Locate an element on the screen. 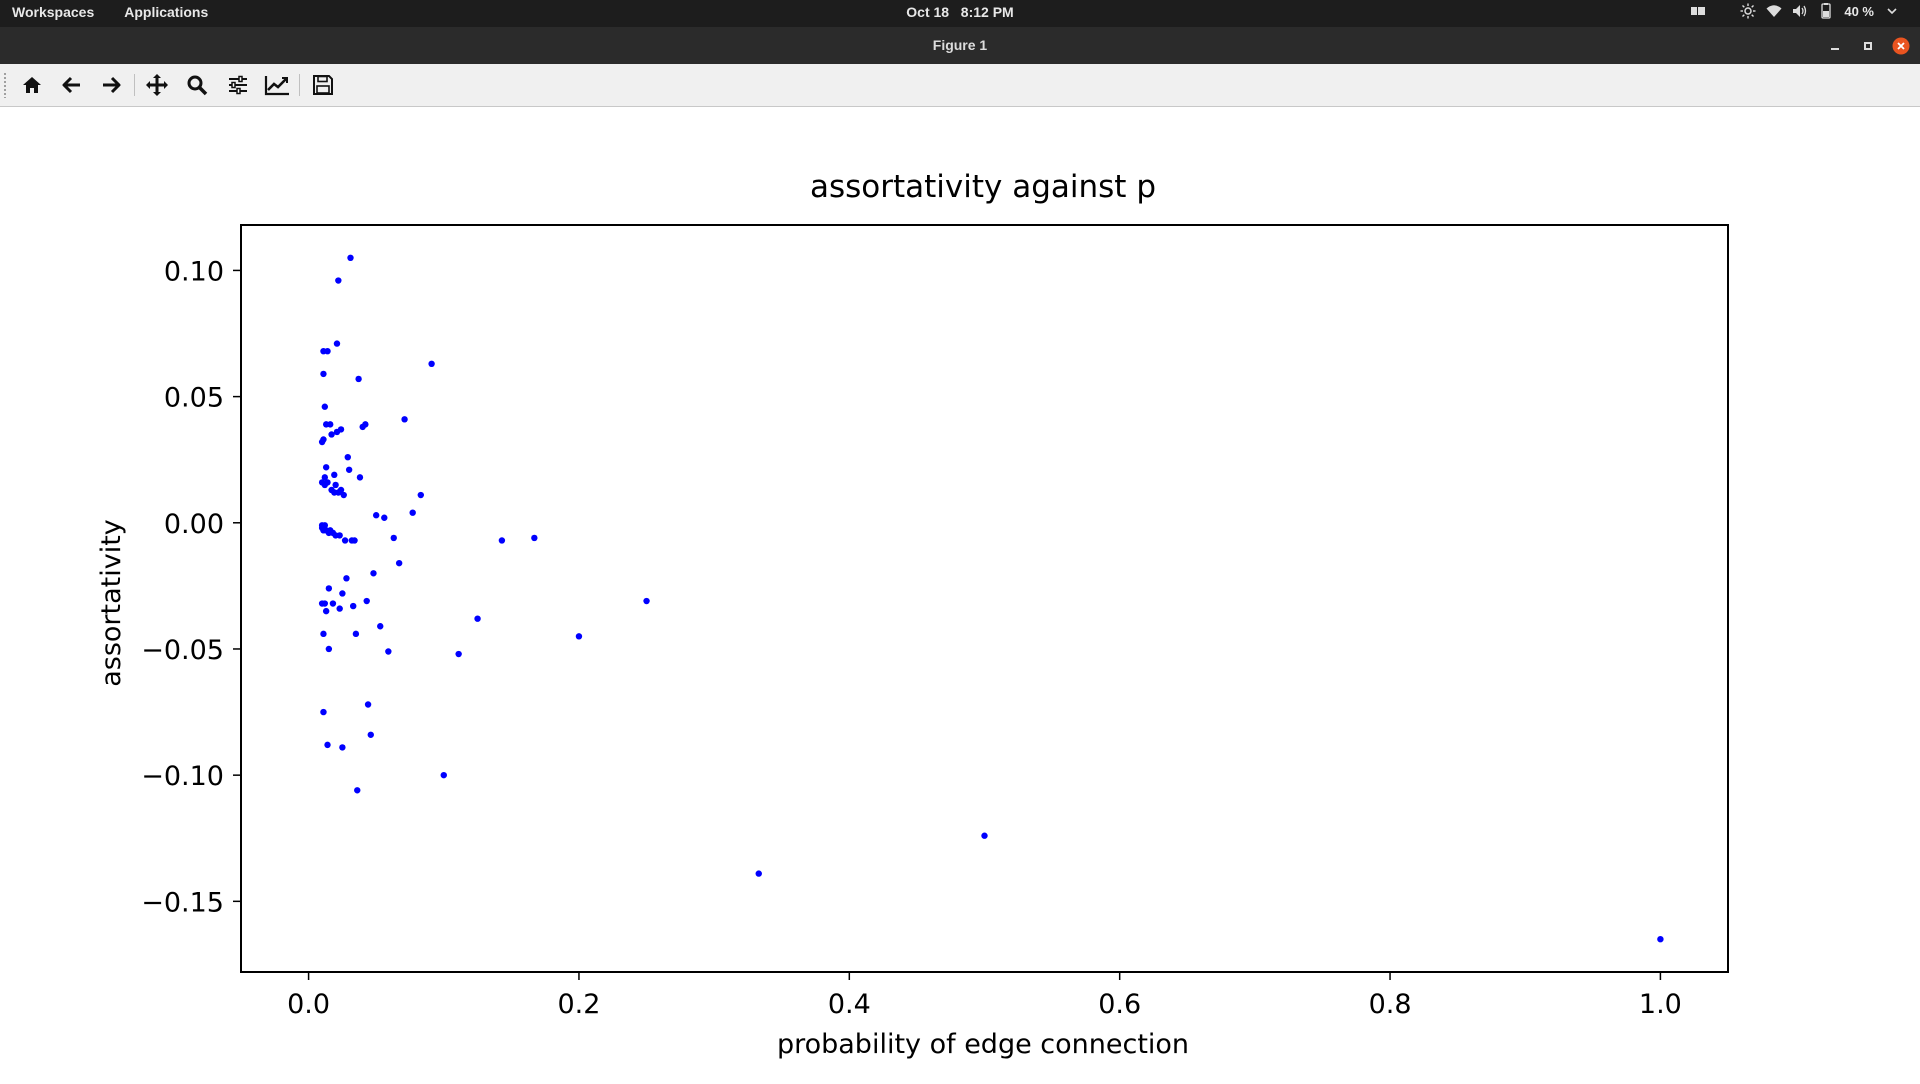  configure-subplots-button is located at coordinates (238, 85).